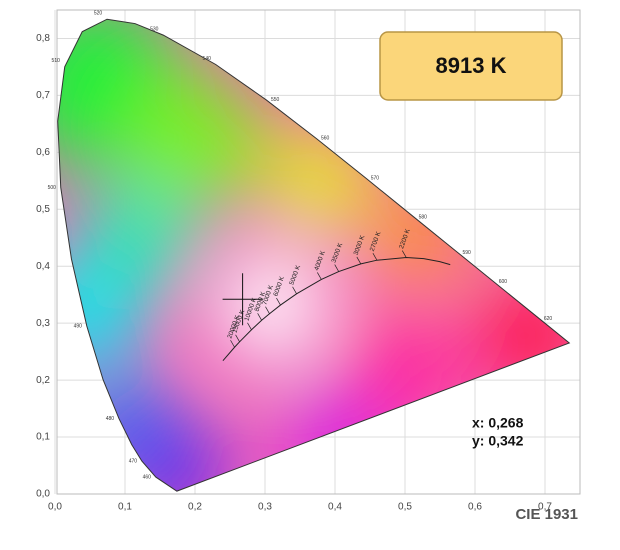 Image resolution: width=620 pixels, height=550 pixels. What do you see at coordinates (154, 29) in the screenshot?
I see `wavelength-label: 530` at bounding box center [154, 29].